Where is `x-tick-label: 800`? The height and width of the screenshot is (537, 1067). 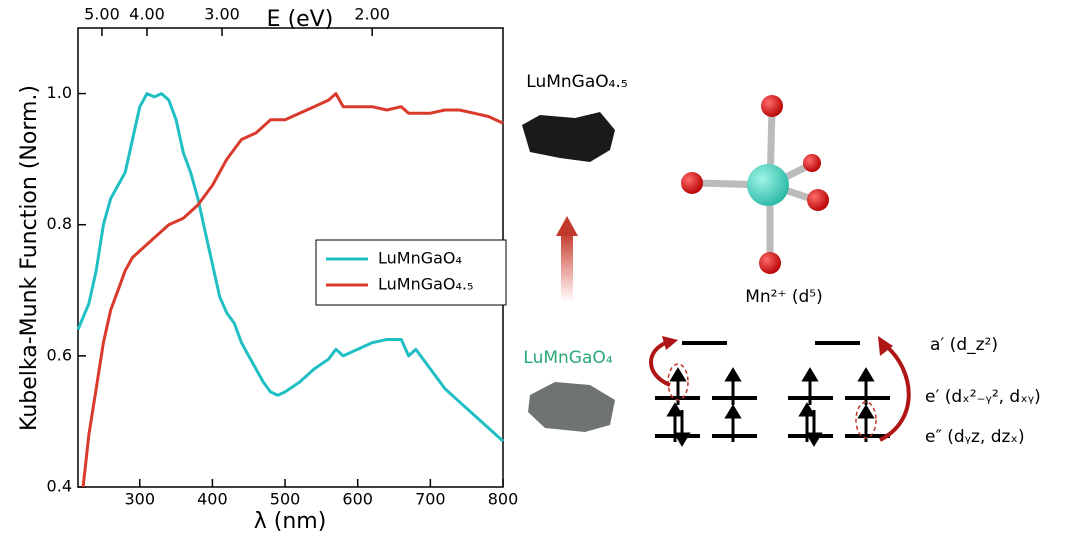
x-tick-label: 800 is located at coordinates (503, 499).